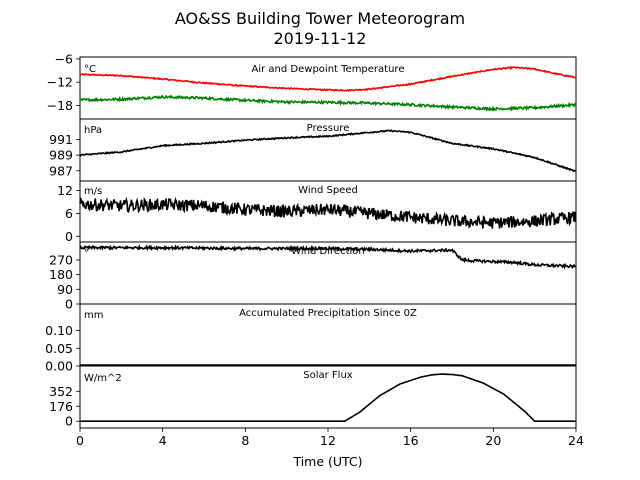 The width and height of the screenshot is (640, 480). Describe the element at coordinates (320, 38) in the screenshot. I see `chart-subtitle: 2019-11-12` at that location.